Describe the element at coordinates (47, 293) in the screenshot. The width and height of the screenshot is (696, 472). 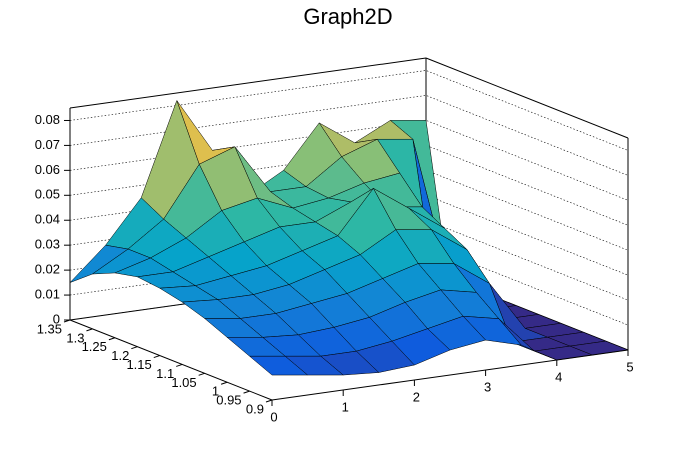
I see `z-tick-label: 0.01` at that location.